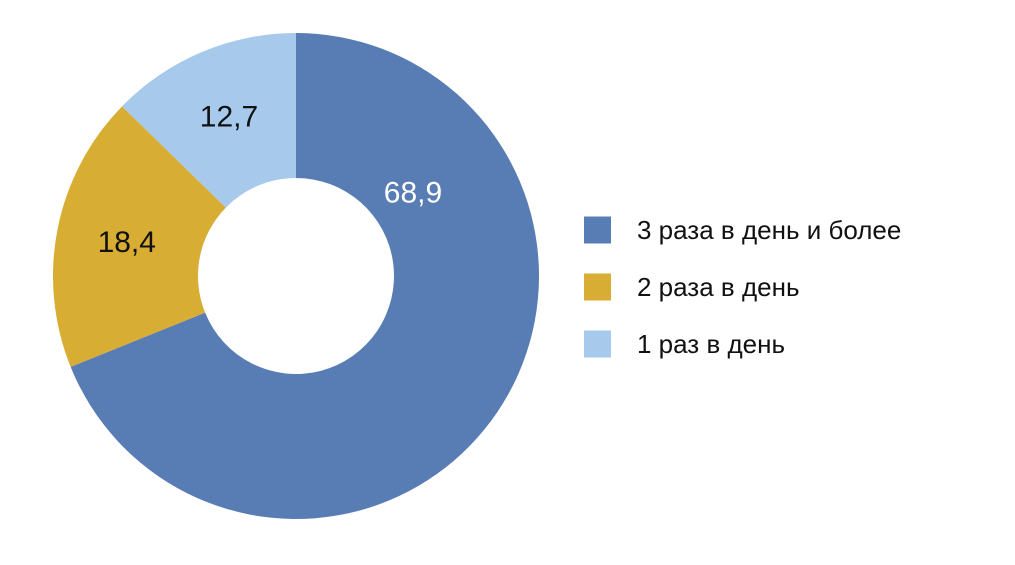 This screenshot has width=1015, height=565. I want to click on legend-label-2: 2 раза в день, so click(718, 287).